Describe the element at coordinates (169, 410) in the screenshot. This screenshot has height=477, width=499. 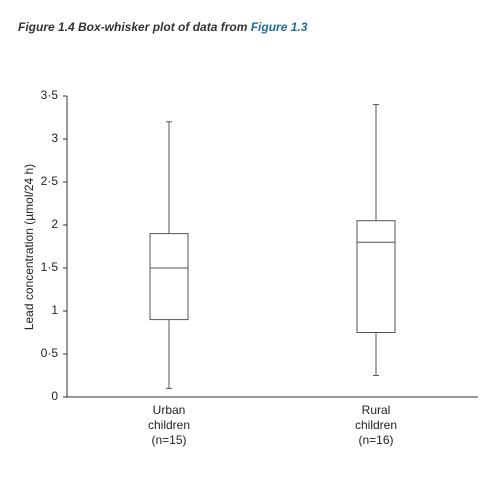
I see `x-tick-label: Urban` at that location.